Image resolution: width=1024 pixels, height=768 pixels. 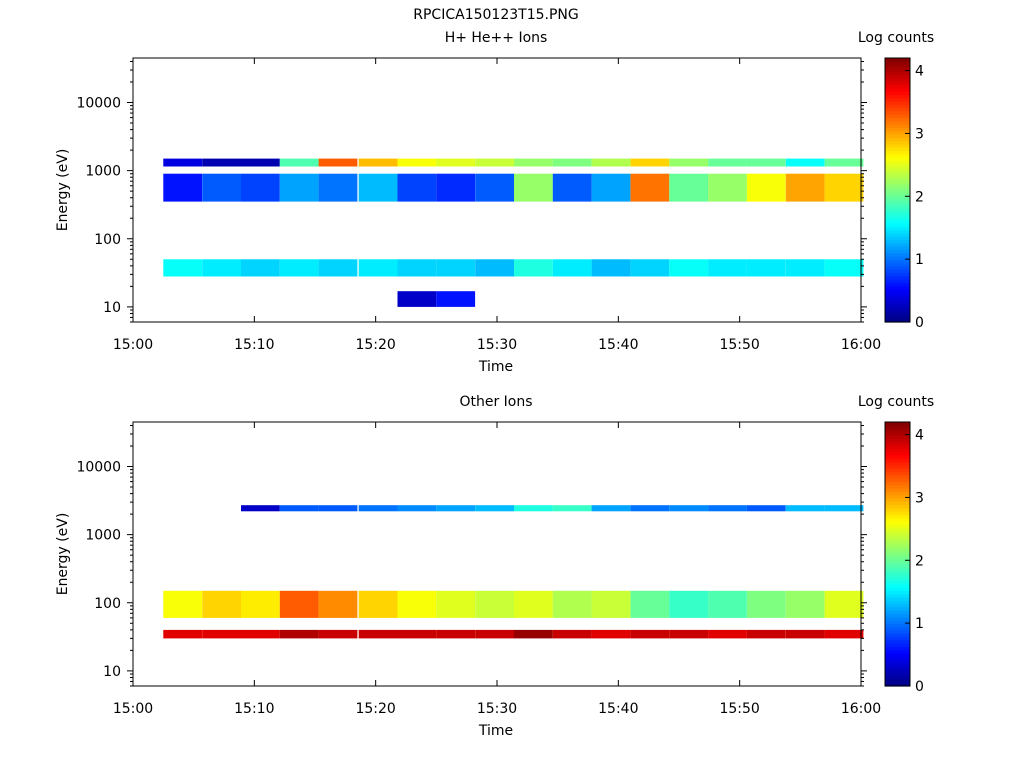 I want to click on x-tick-label: 15:40, so click(x=618, y=345).